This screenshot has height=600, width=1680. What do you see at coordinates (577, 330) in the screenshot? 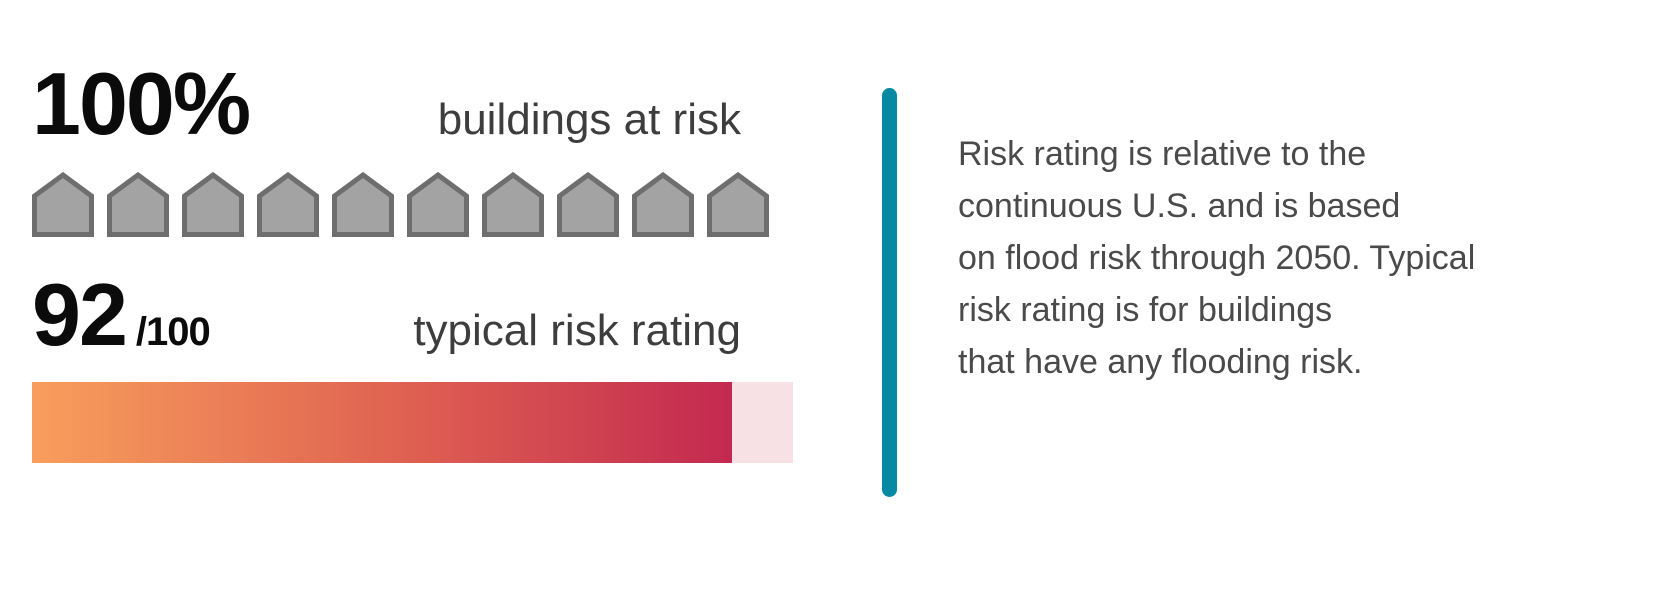
I see `typical-risk-rating-label: typical risk rating` at bounding box center [577, 330].